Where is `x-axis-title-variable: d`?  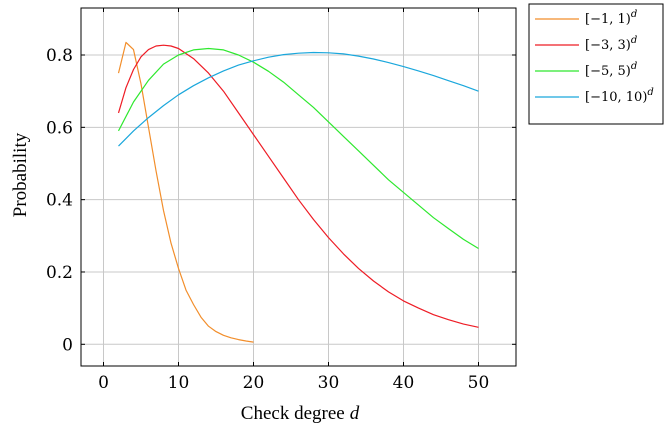
x-axis-title-variable: d is located at coordinates (355, 413).